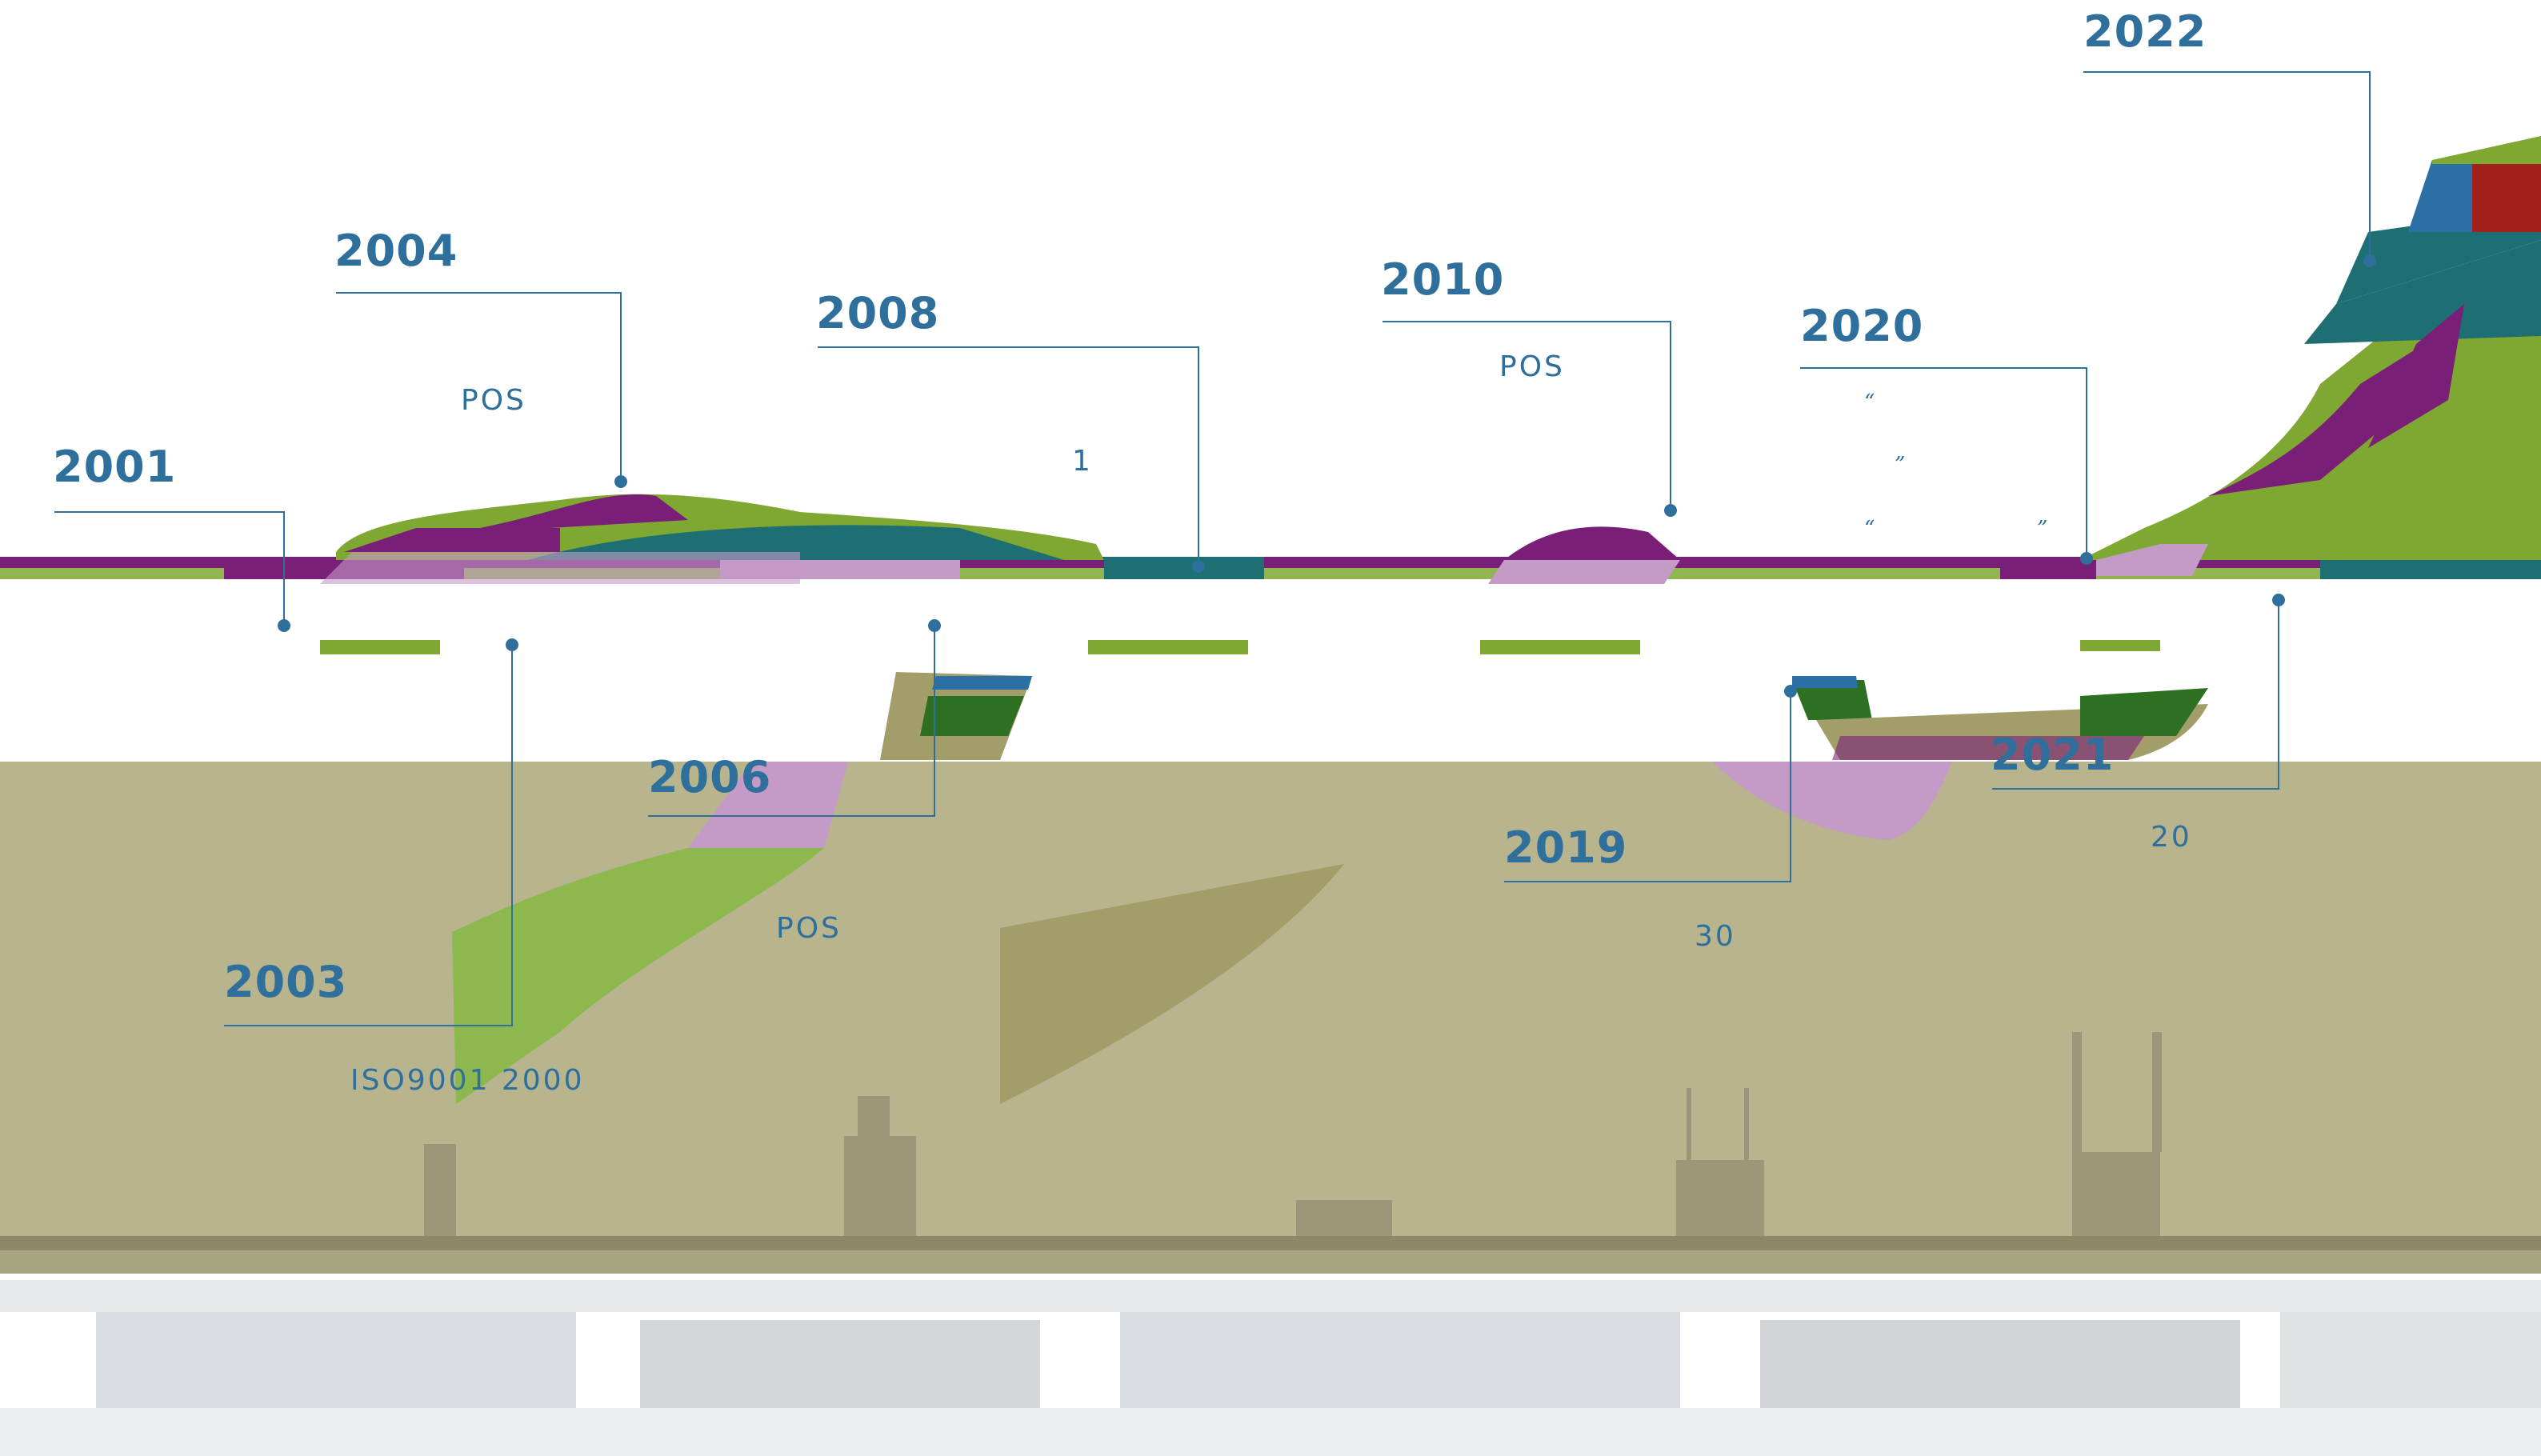 The image size is (2541, 1456). Describe the element at coordinates (2043, 529) in the screenshot. I see `quote-close-2: ”` at that location.